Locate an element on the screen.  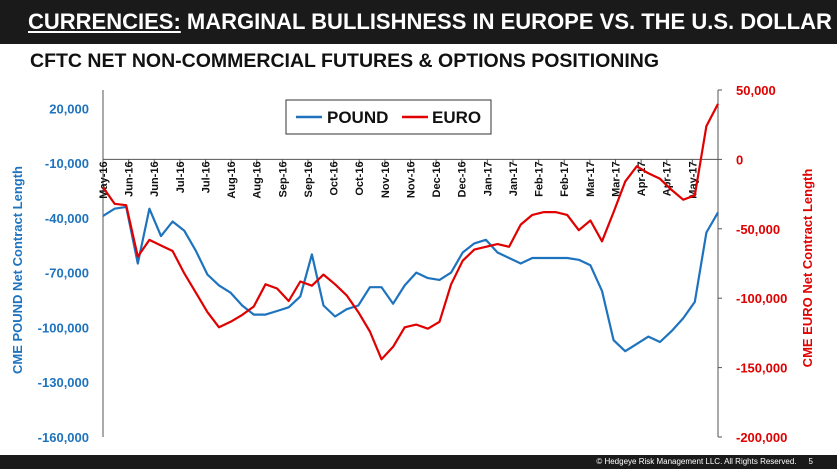
y-tick-label-left: -40,000 is located at coordinates (67, 218).